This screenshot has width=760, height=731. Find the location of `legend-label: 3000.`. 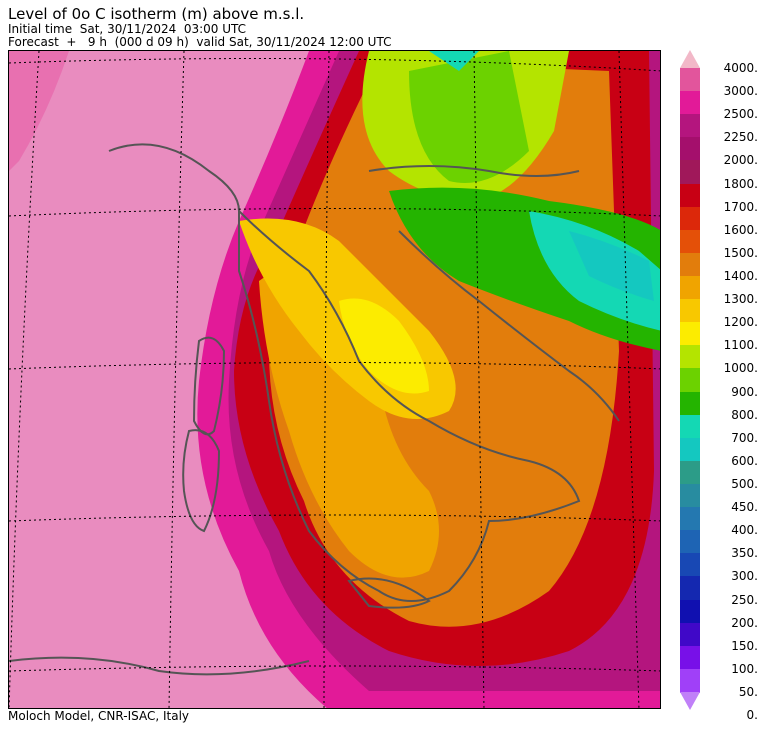

legend-label: 3000. is located at coordinates (740, 91).